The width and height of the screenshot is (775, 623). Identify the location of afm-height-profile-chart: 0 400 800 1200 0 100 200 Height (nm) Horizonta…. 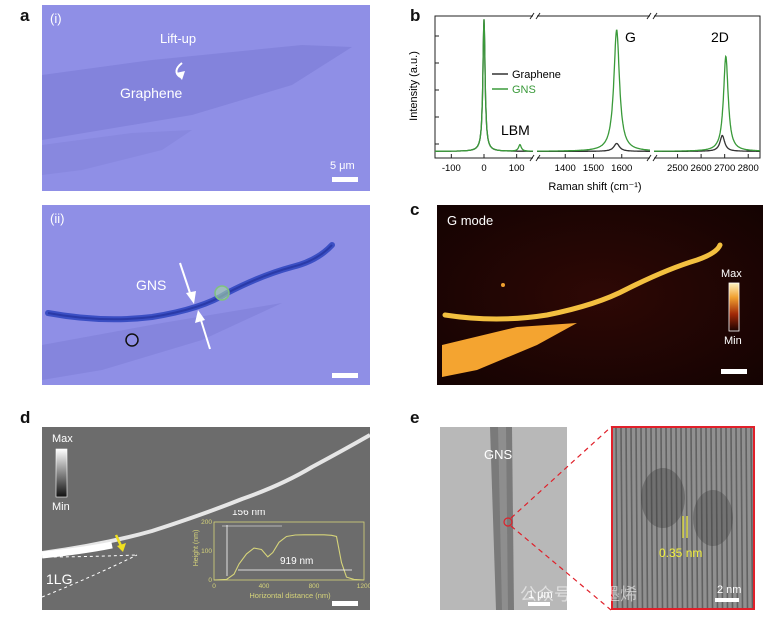
(281, 555).